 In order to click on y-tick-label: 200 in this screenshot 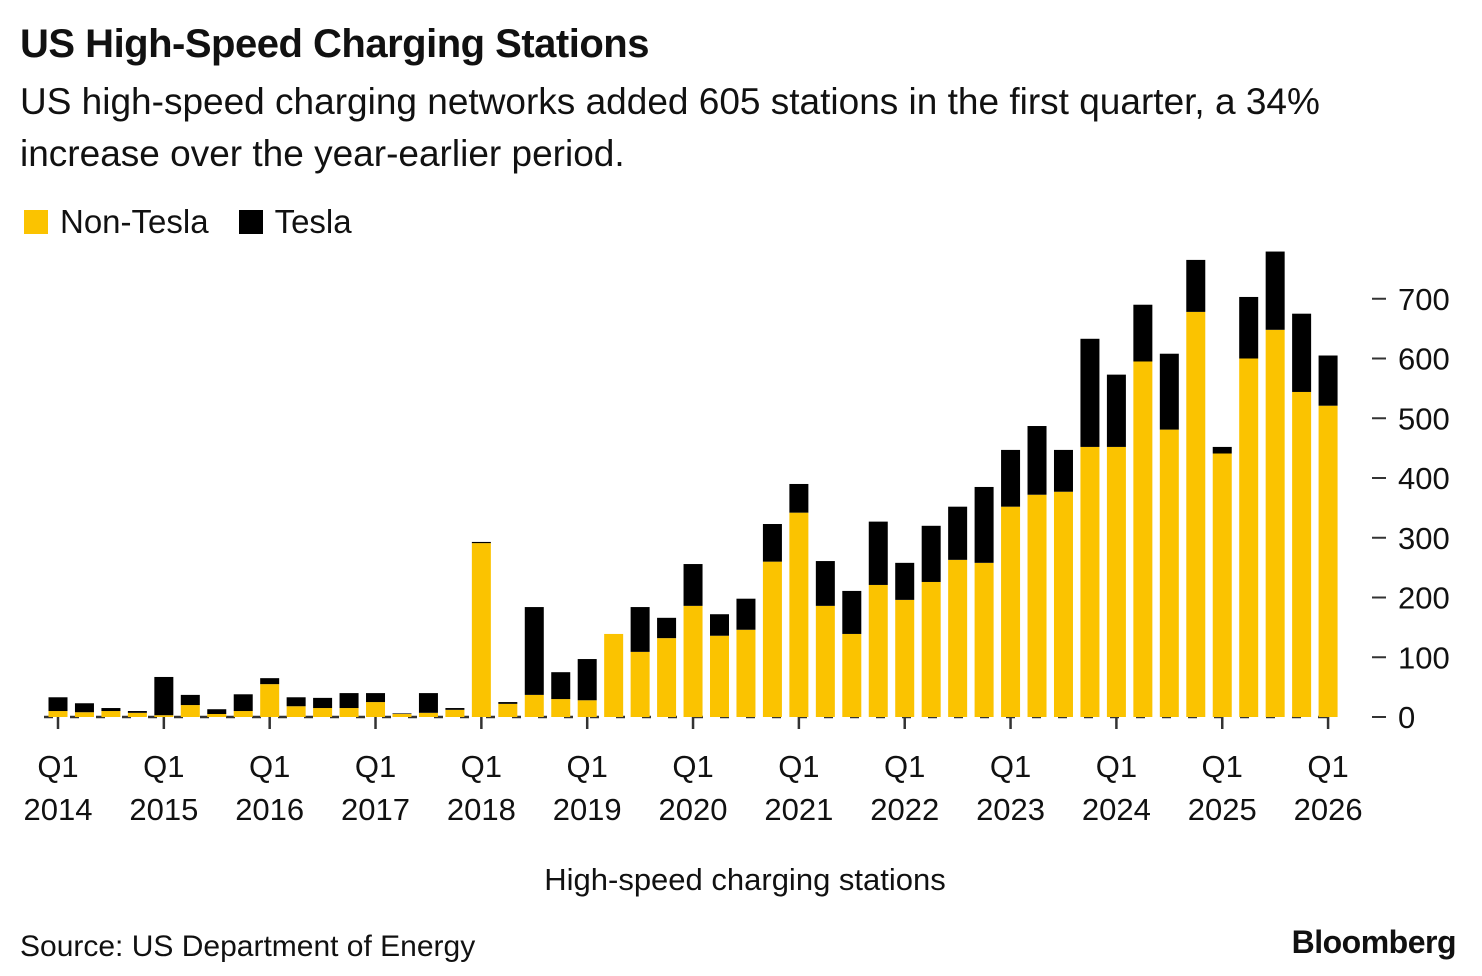, I will do `click(1424, 598)`.